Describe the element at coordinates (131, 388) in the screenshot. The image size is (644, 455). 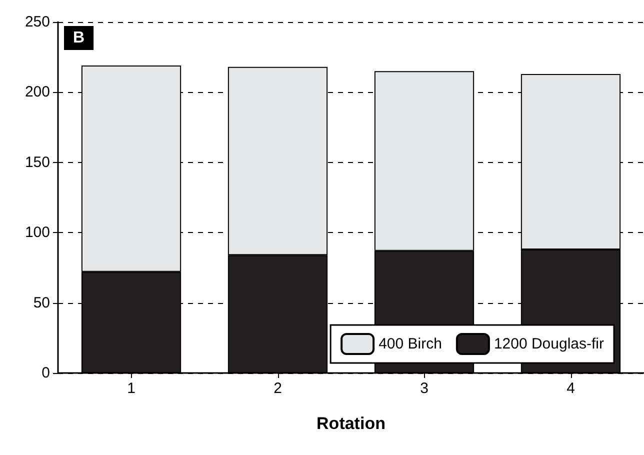
I see `x-tick-label: 1` at that location.